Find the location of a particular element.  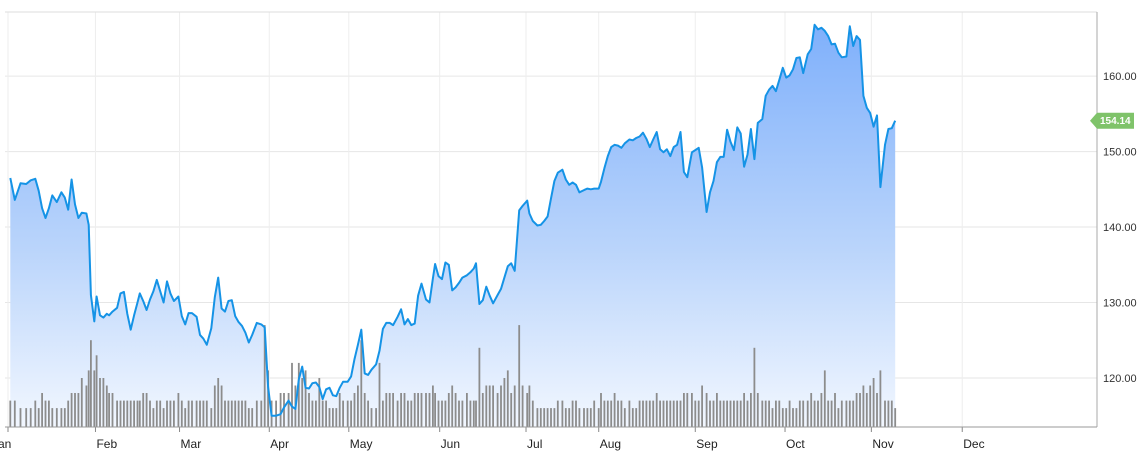

last-price-label: 154.14 is located at coordinates (1115, 121).